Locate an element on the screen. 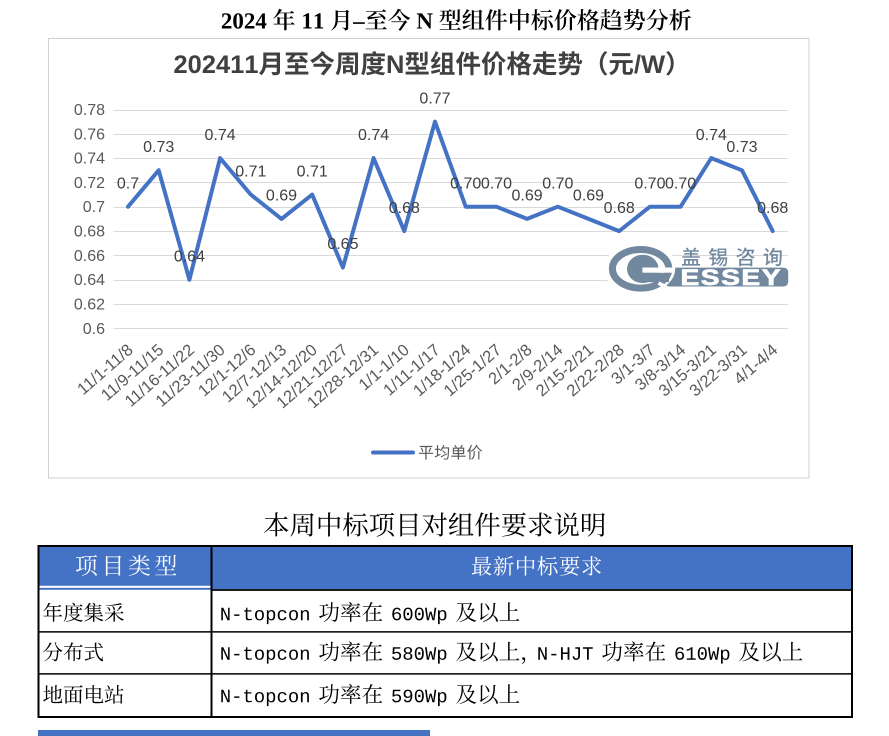  svg-text: 0.72 is located at coordinates (89, 183).